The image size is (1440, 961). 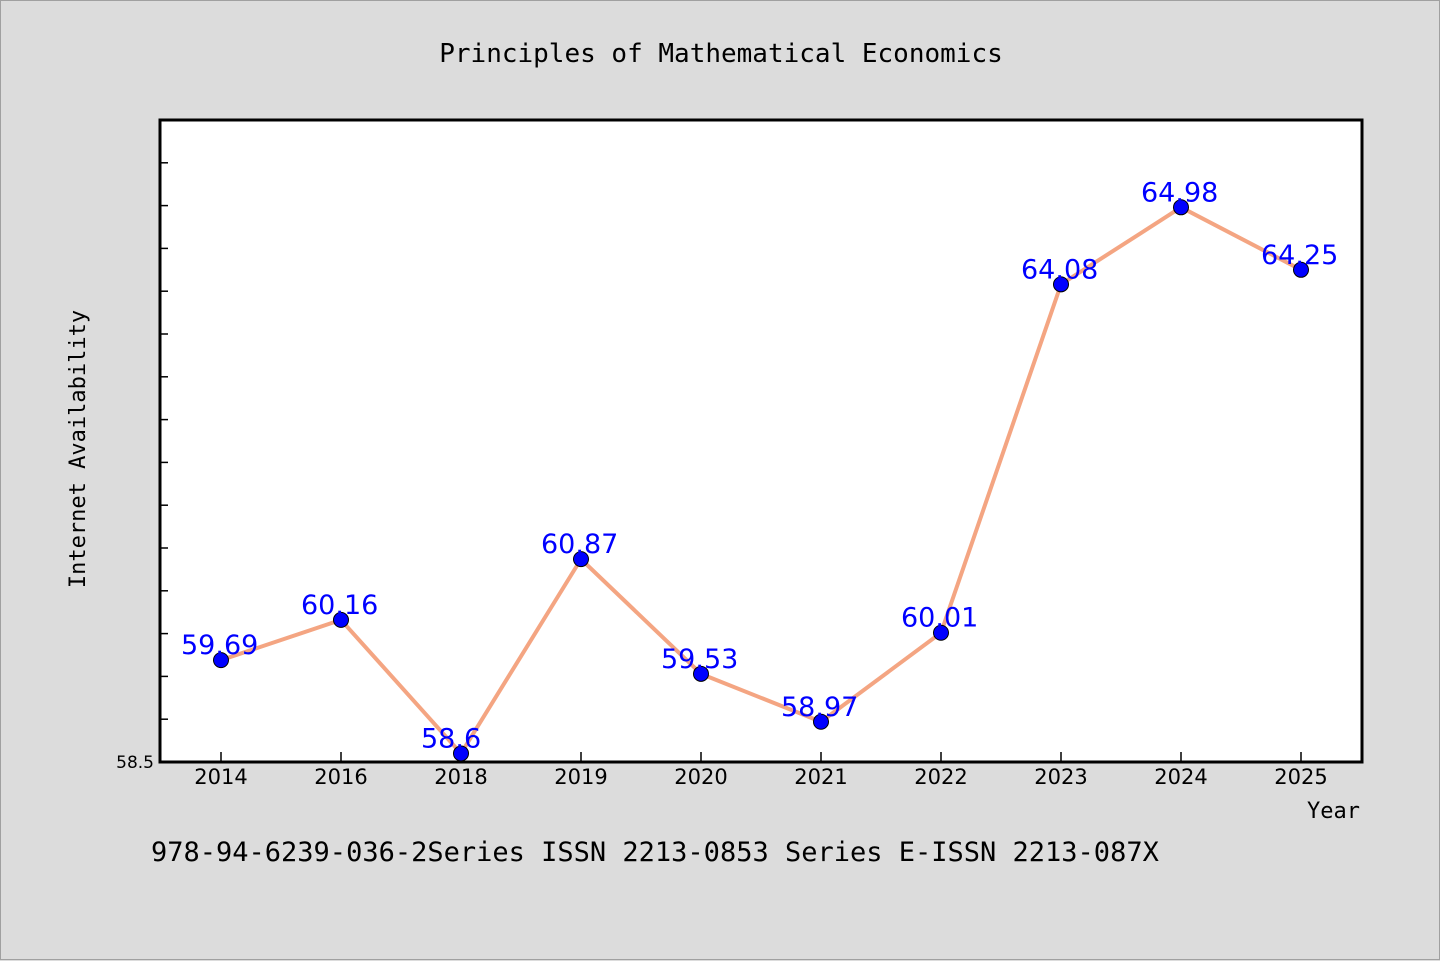 I want to click on data-point-2022, so click(x=941, y=632).